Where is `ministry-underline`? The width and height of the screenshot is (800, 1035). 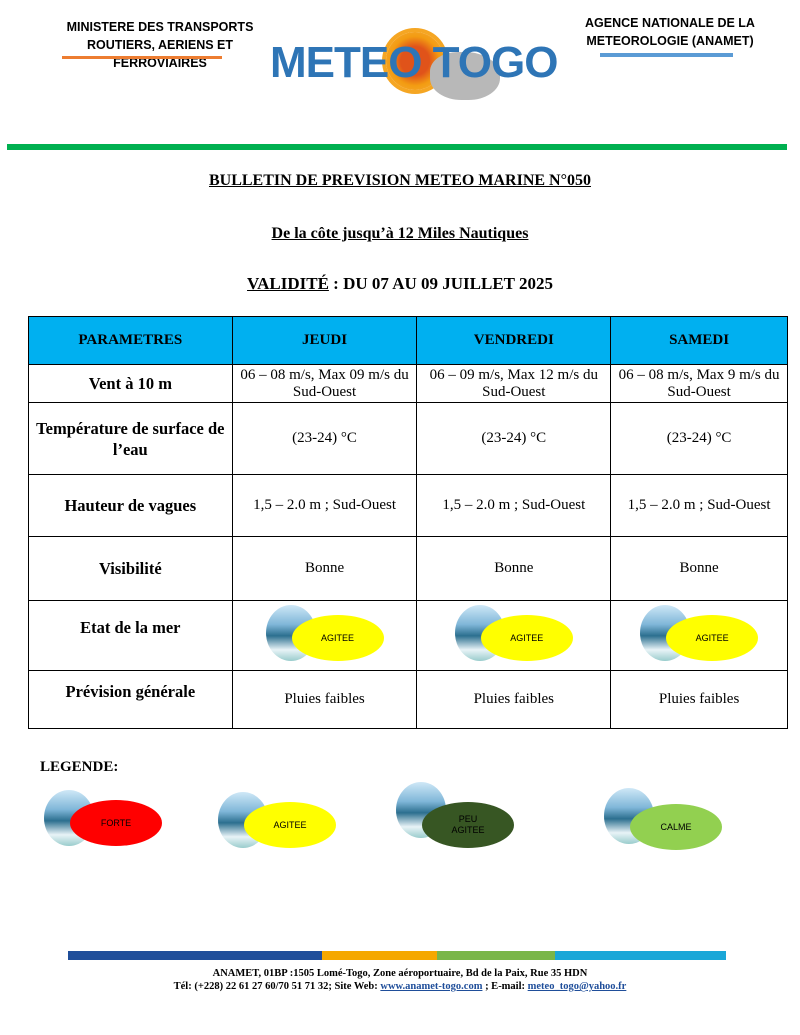 ministry-underline is located at coordinates (142, 57).